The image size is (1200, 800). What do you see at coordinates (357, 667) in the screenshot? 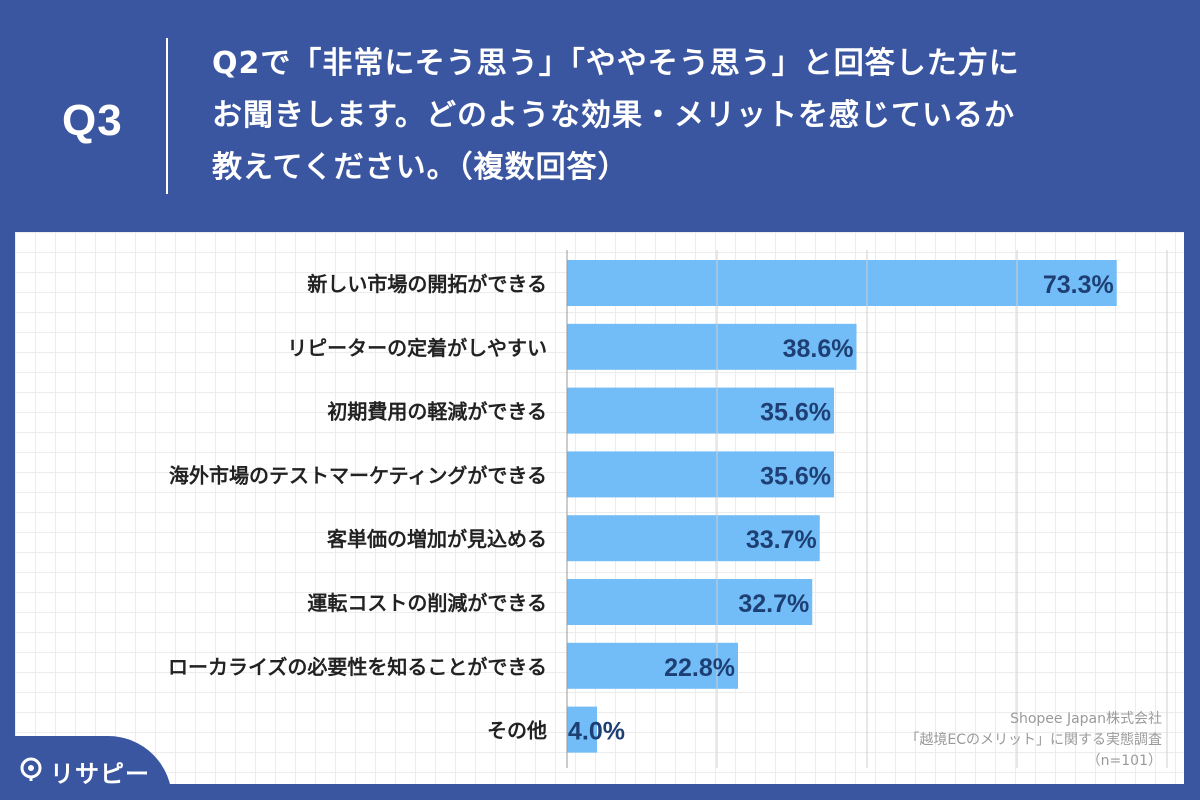
I see `category-label: ローカライズの必要性を知ることができる` at bounding box center [357, 667].